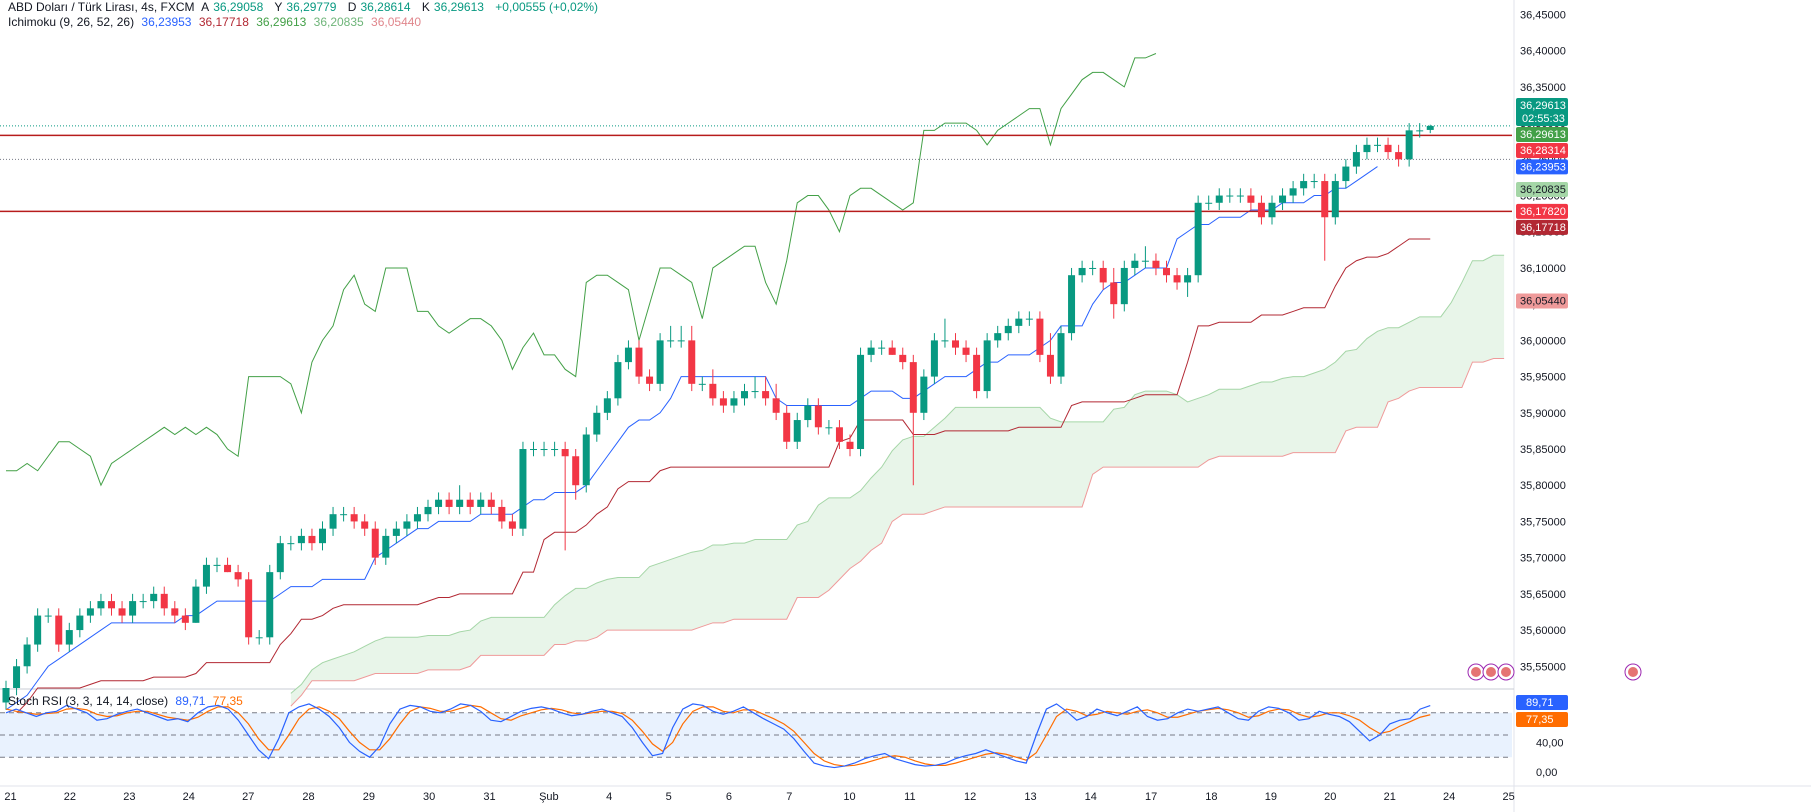  What do you see at coordinates (1476, 672) in the screenshot?
I see `event-flag-icon-inner` at bounding box center [1476, 672].